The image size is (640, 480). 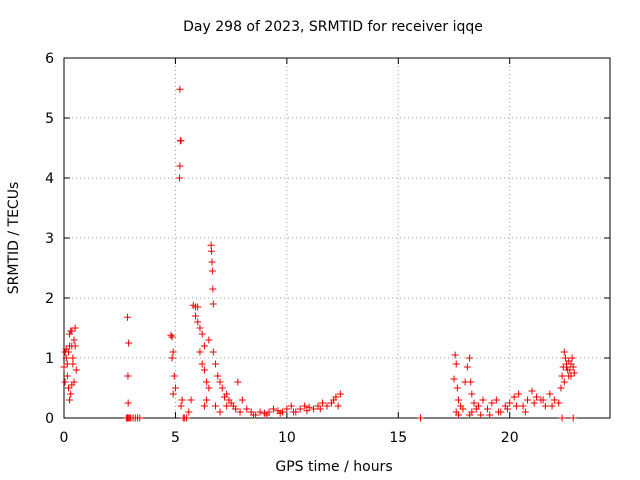 I want to click on x-tick-label: 5, so click(x=175, y=438).